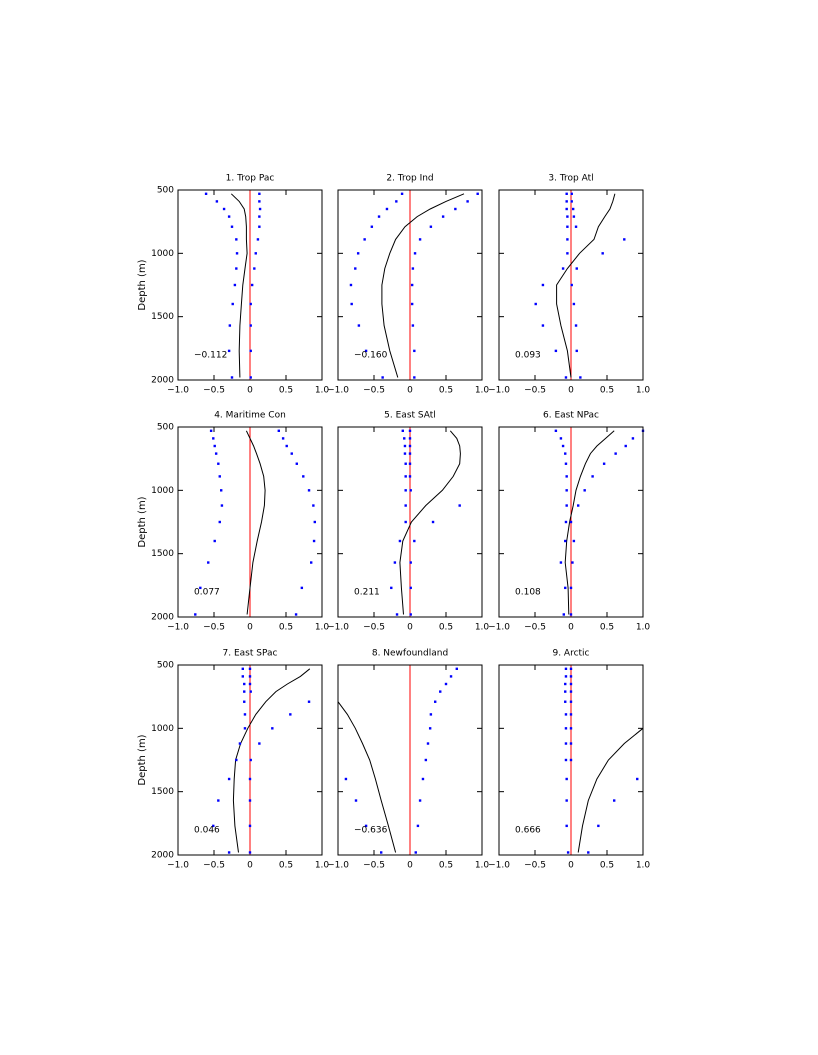  Describe the element at coordinates (165, 666) in the screenshot. I see `y-tick-label: 500` at that location.